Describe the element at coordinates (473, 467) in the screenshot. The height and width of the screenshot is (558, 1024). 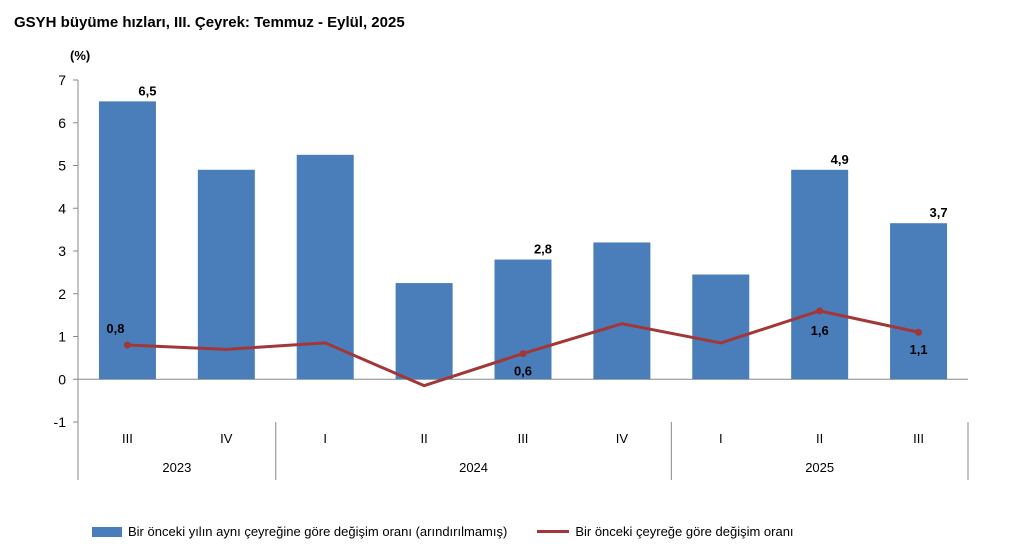
I see `group-label: 2024` at that location.